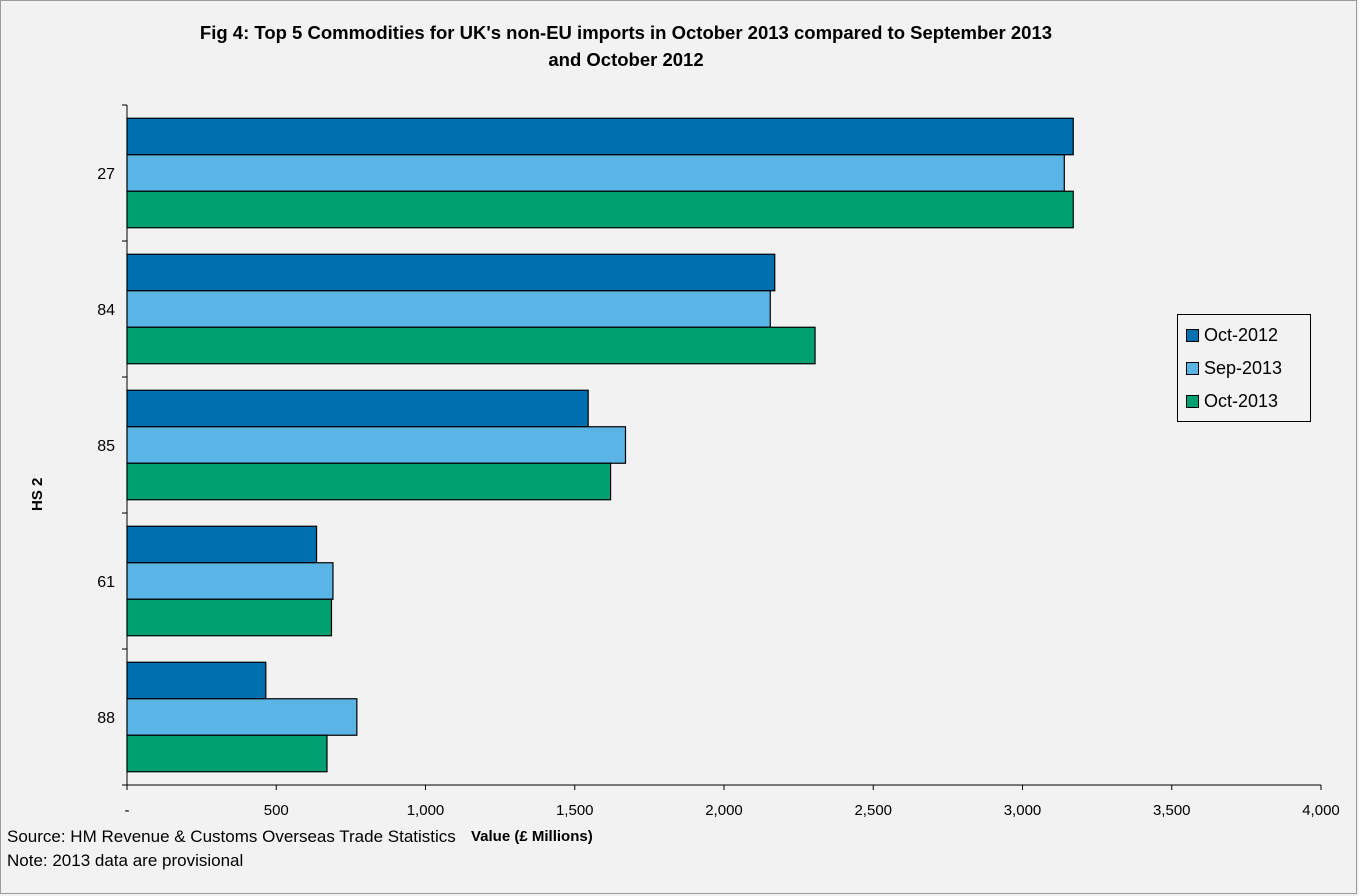 This screenshot has width=1359, height=896. What do you see at coordinates (1192, 368) in the screenshot?
I see `legend-swatch-sep-2013` at bounding box center [1192, 368].